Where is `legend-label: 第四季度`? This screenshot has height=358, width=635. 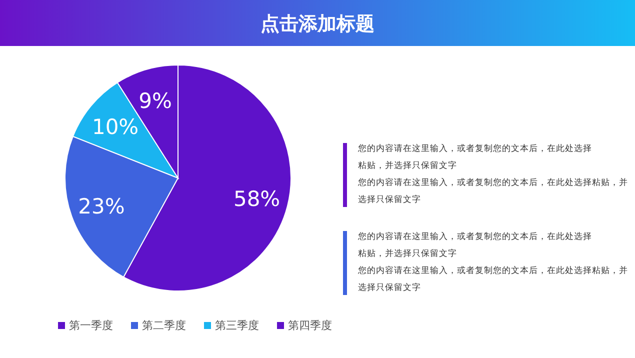
legend-label: 第四季度 is located at coordinates (310, 325).